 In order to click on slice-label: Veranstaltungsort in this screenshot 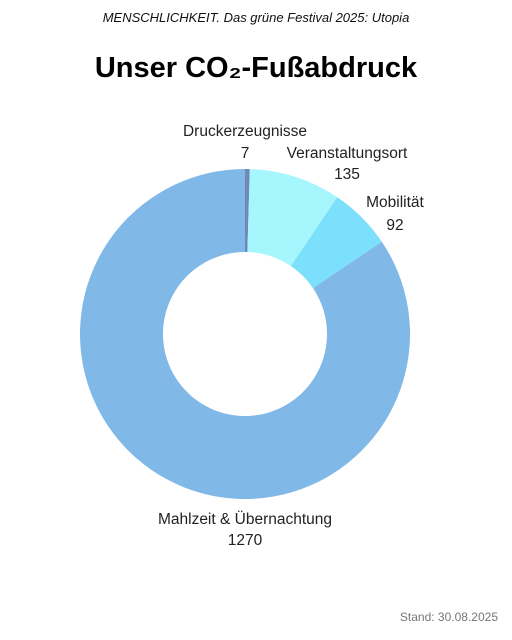, I will do `click(347, 153)`.